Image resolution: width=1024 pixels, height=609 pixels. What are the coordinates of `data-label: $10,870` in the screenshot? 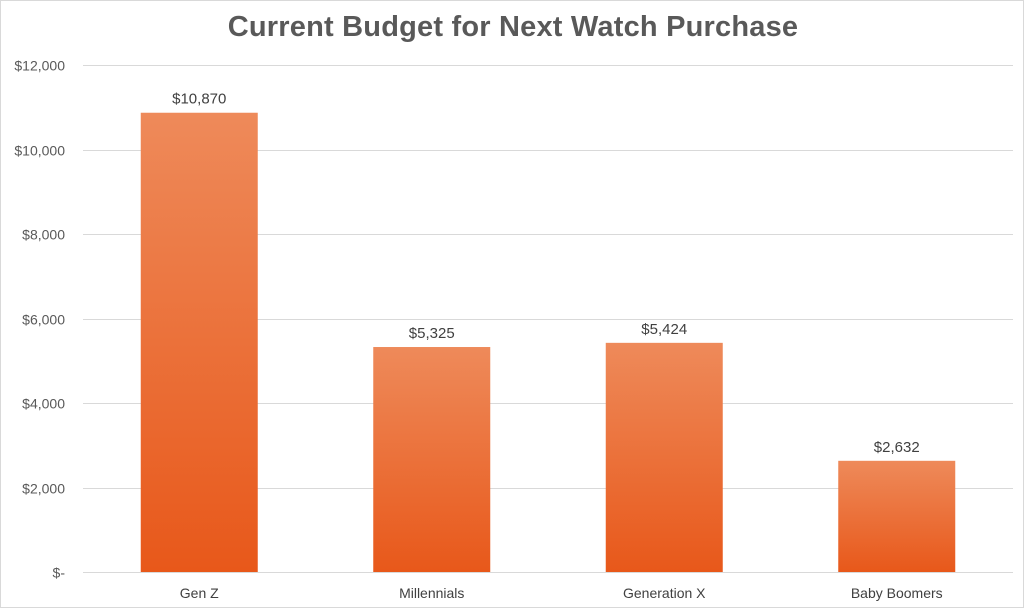 It's located at (199, 99).